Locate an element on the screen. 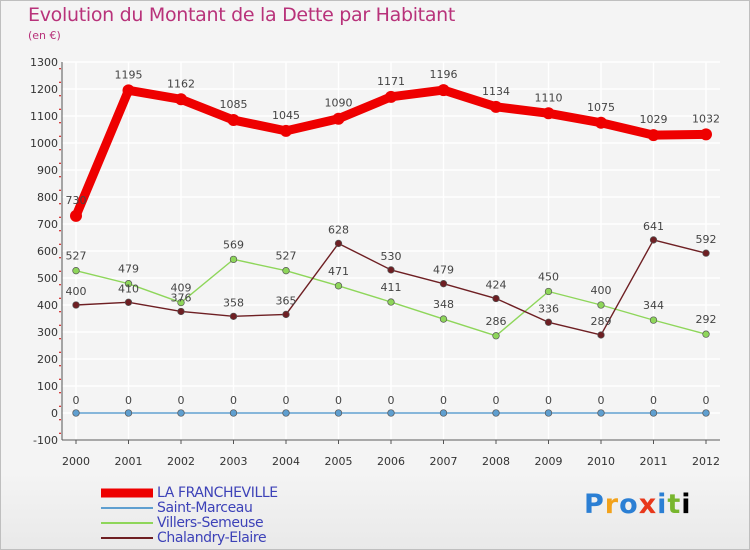  data-label: 1085 is located at coordinates (234, 104).